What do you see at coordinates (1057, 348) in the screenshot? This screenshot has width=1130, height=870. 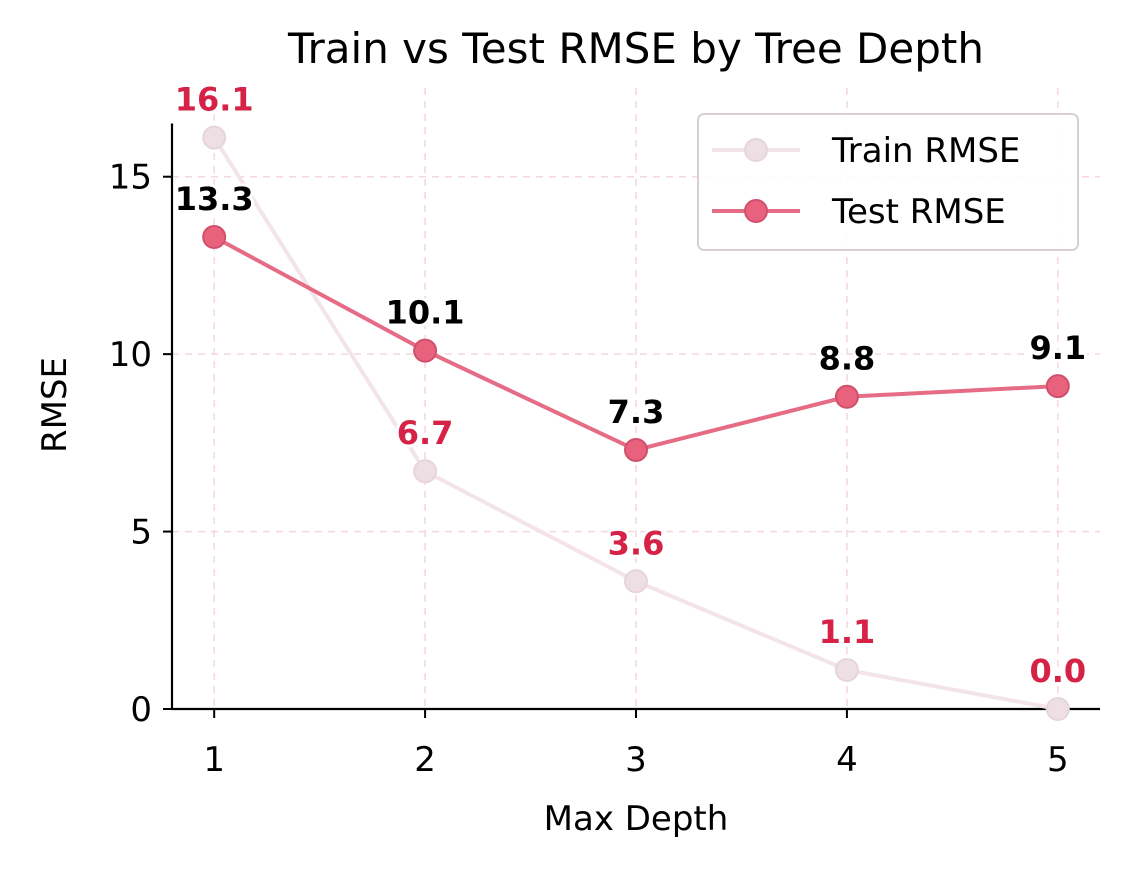 I see `data-label-test: 9.1` at bounding box center [1057, 348].